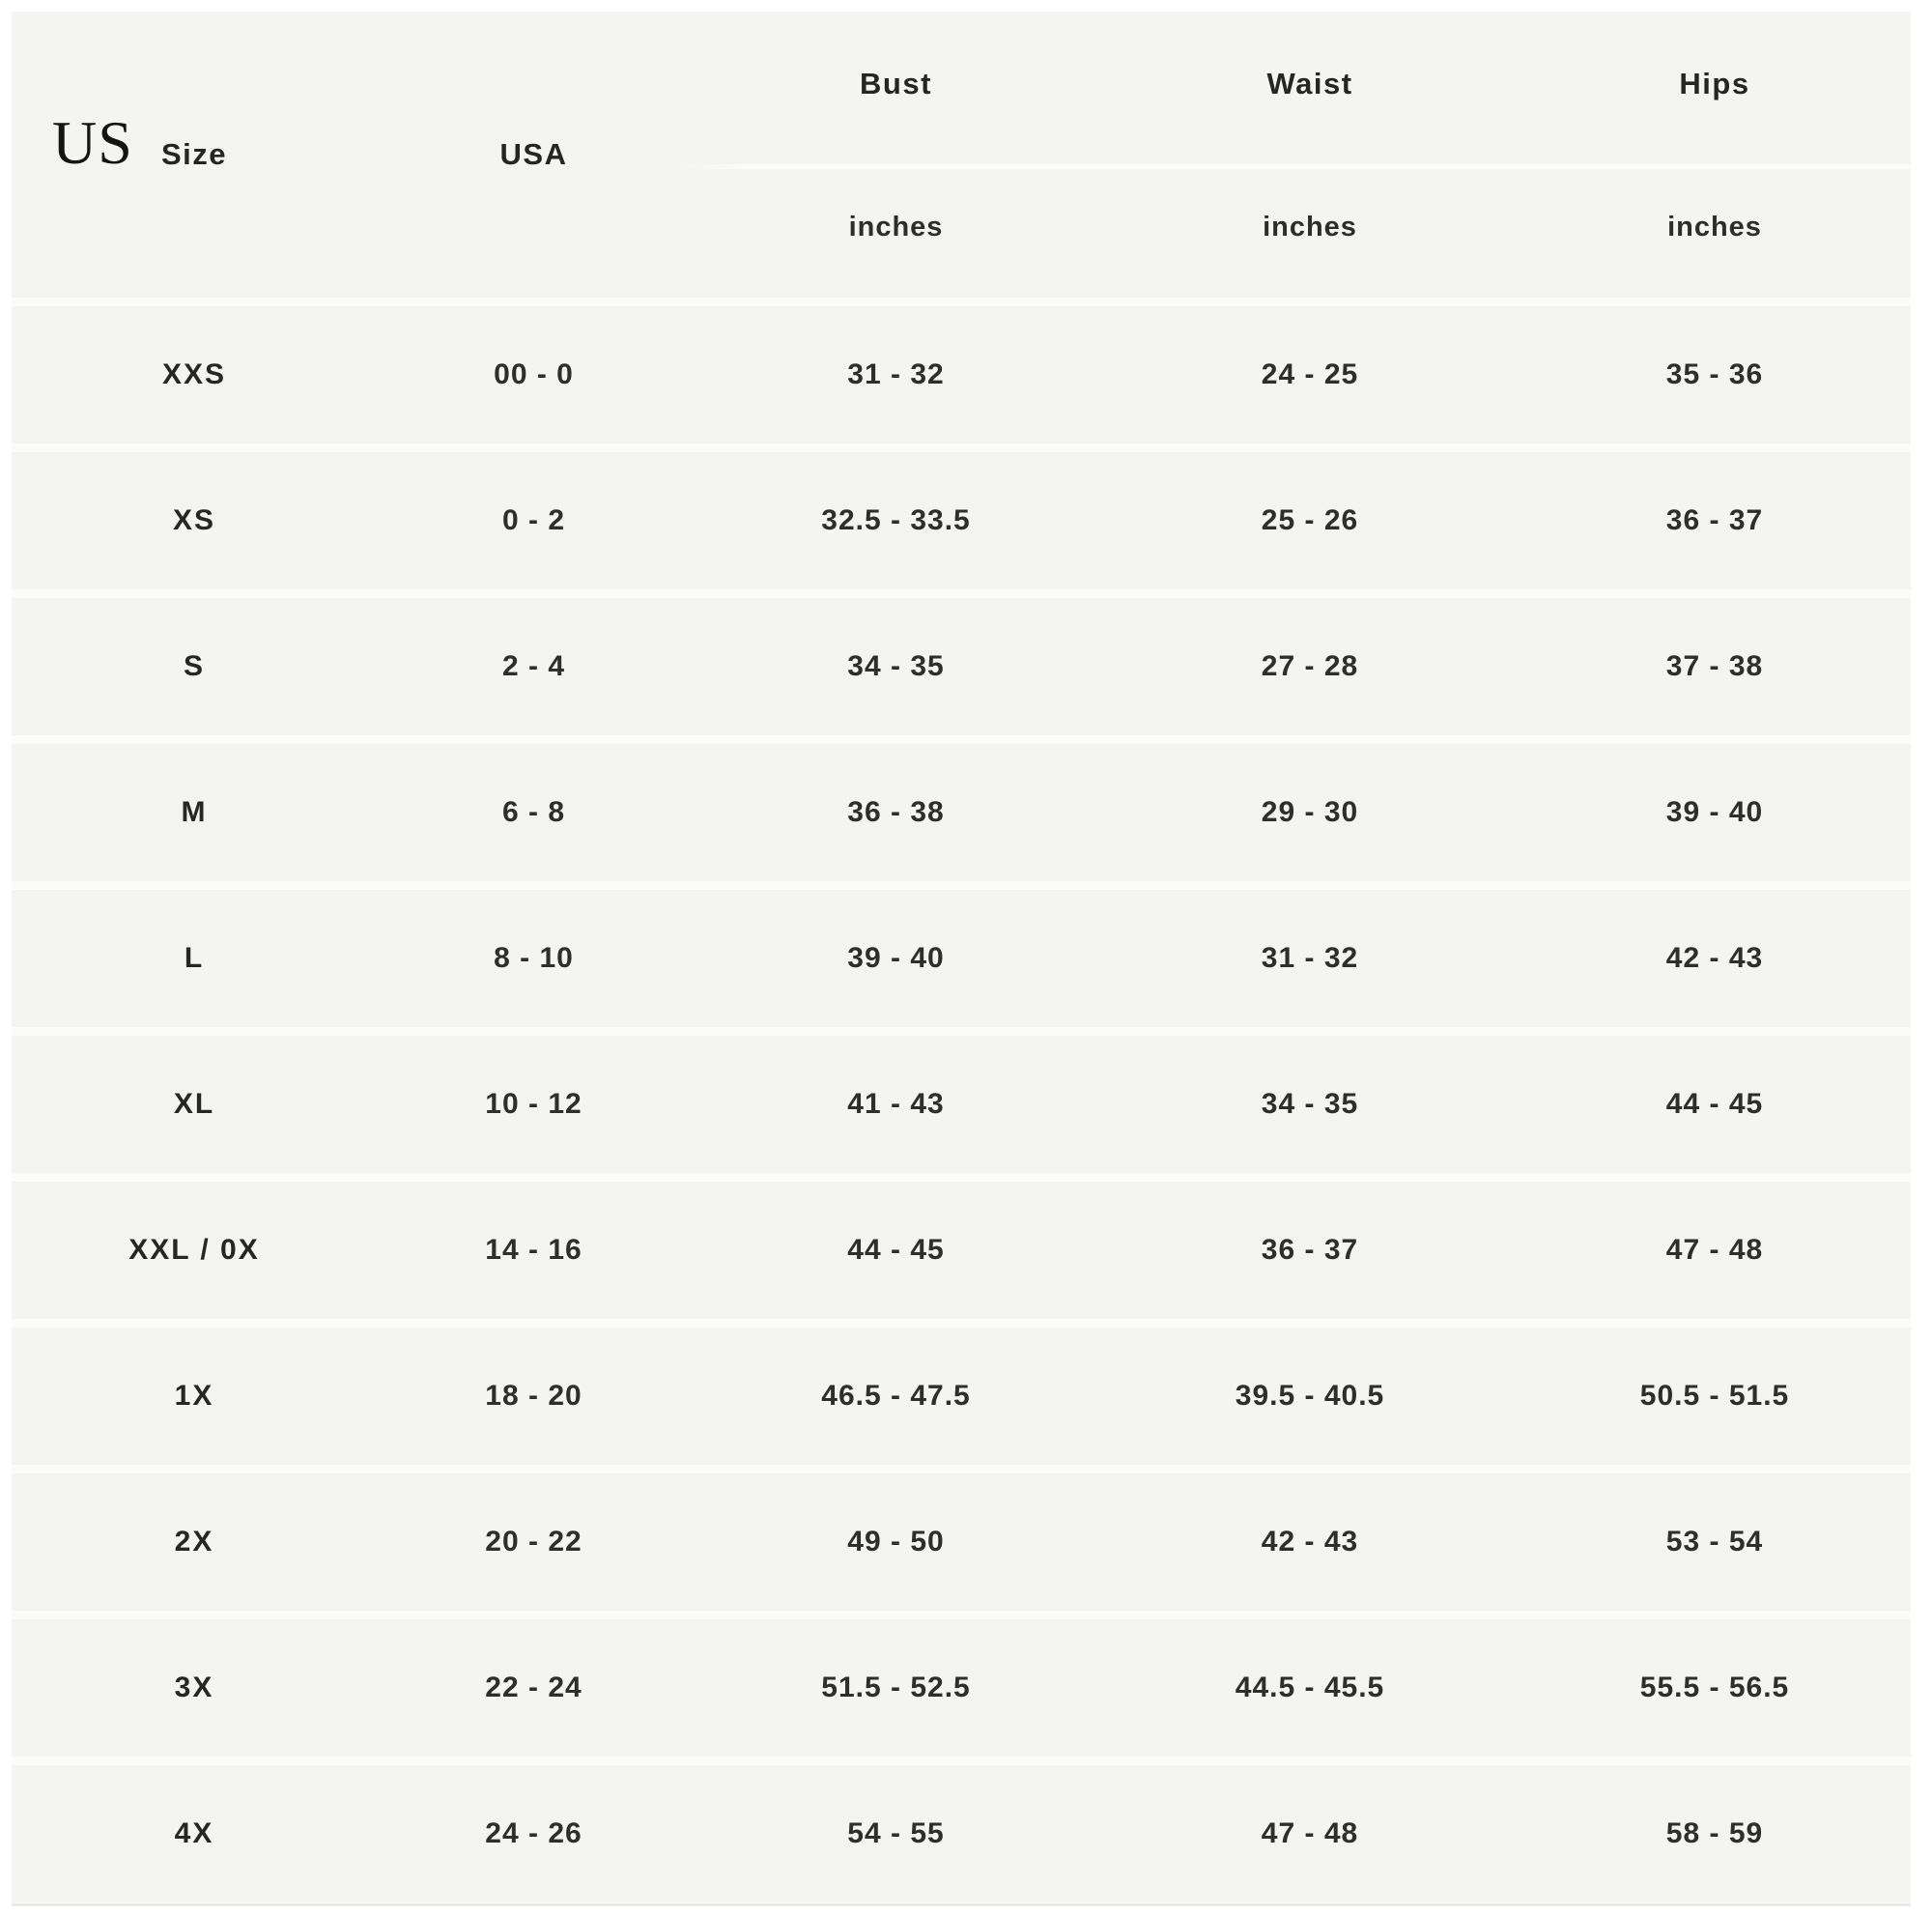  What do you see at coordinates (961, 1834) in the screenshot?
I see `table-row: 4X 24 - 26 54 - 55 47 - 48 58 - 59` at bounding box center [961, 1834].